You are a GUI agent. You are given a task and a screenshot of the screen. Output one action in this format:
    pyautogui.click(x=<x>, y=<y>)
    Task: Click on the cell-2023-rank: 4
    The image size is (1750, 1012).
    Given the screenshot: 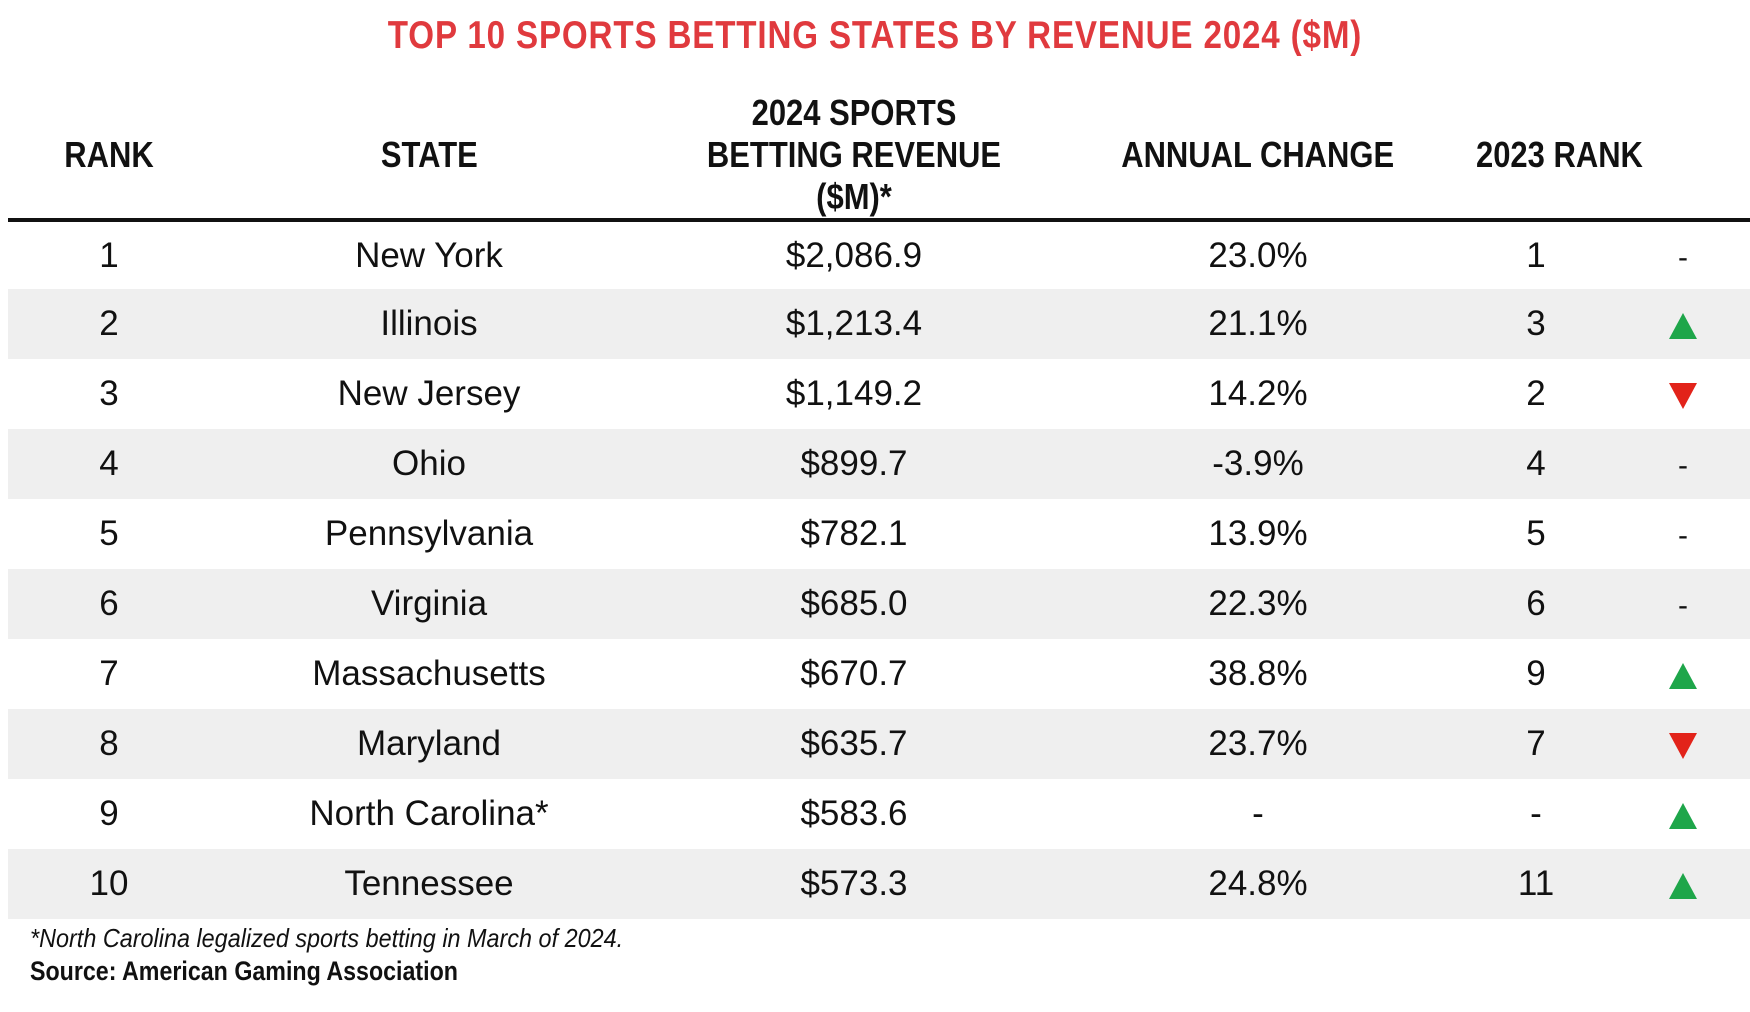 What is the action you would take?
    pyautogui.click(x=1536, y=464)
    